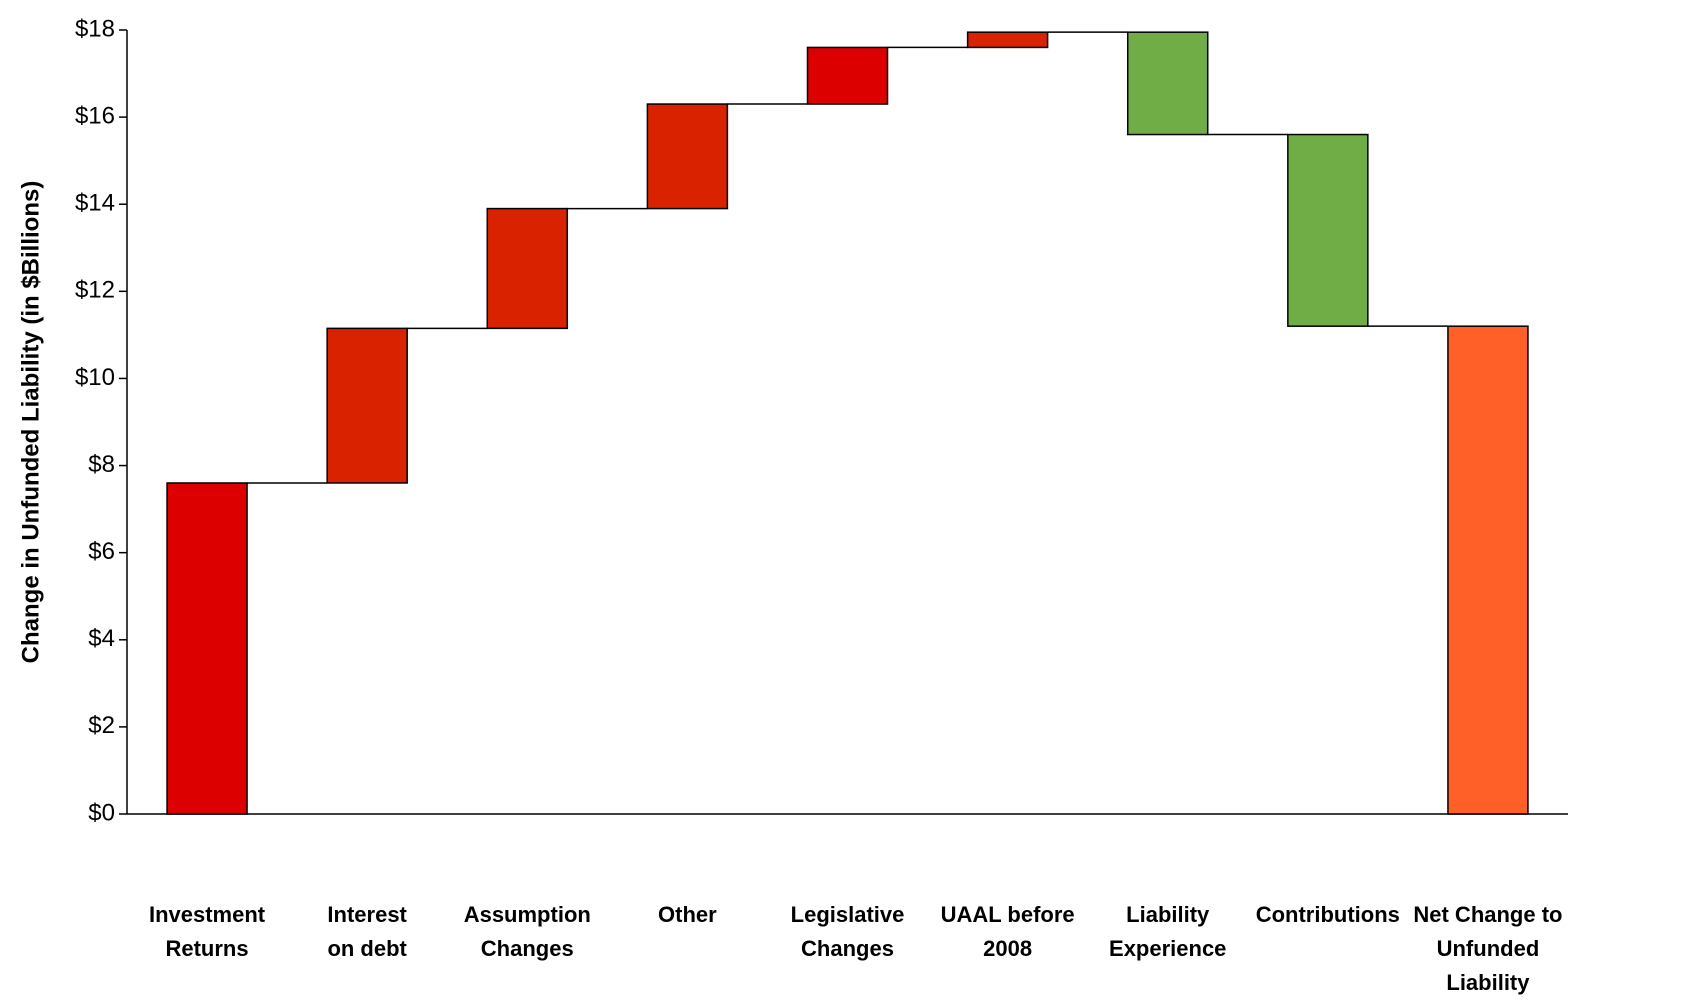  I want to click on y-tick-label: $4, so click(101, 638).